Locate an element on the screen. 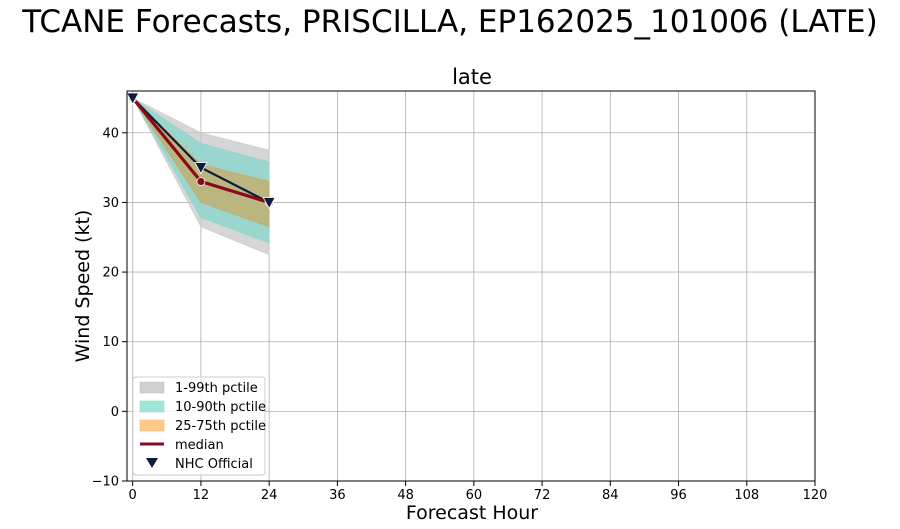  median-point is located at coordinates (201, 181).